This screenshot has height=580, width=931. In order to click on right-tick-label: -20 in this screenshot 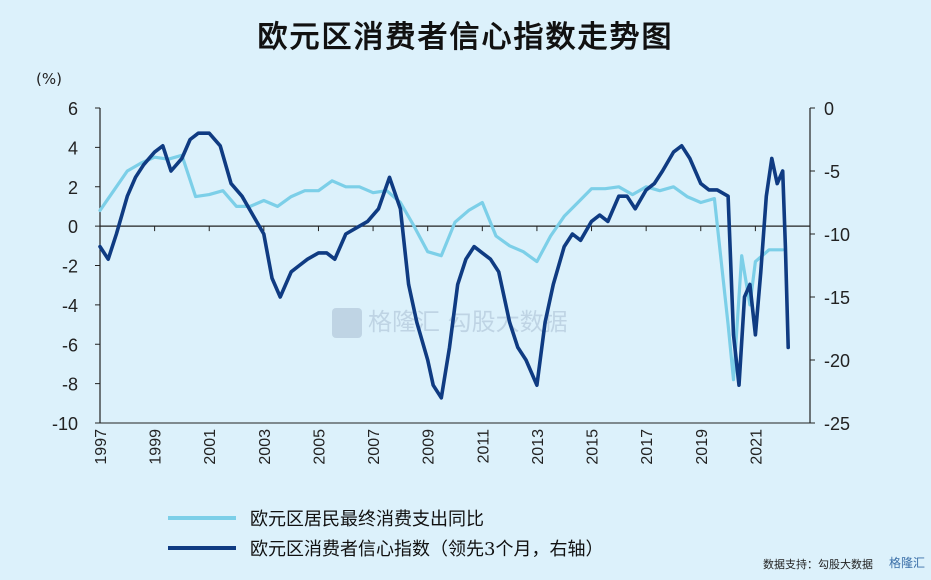, I will do `click(837, 361)`.